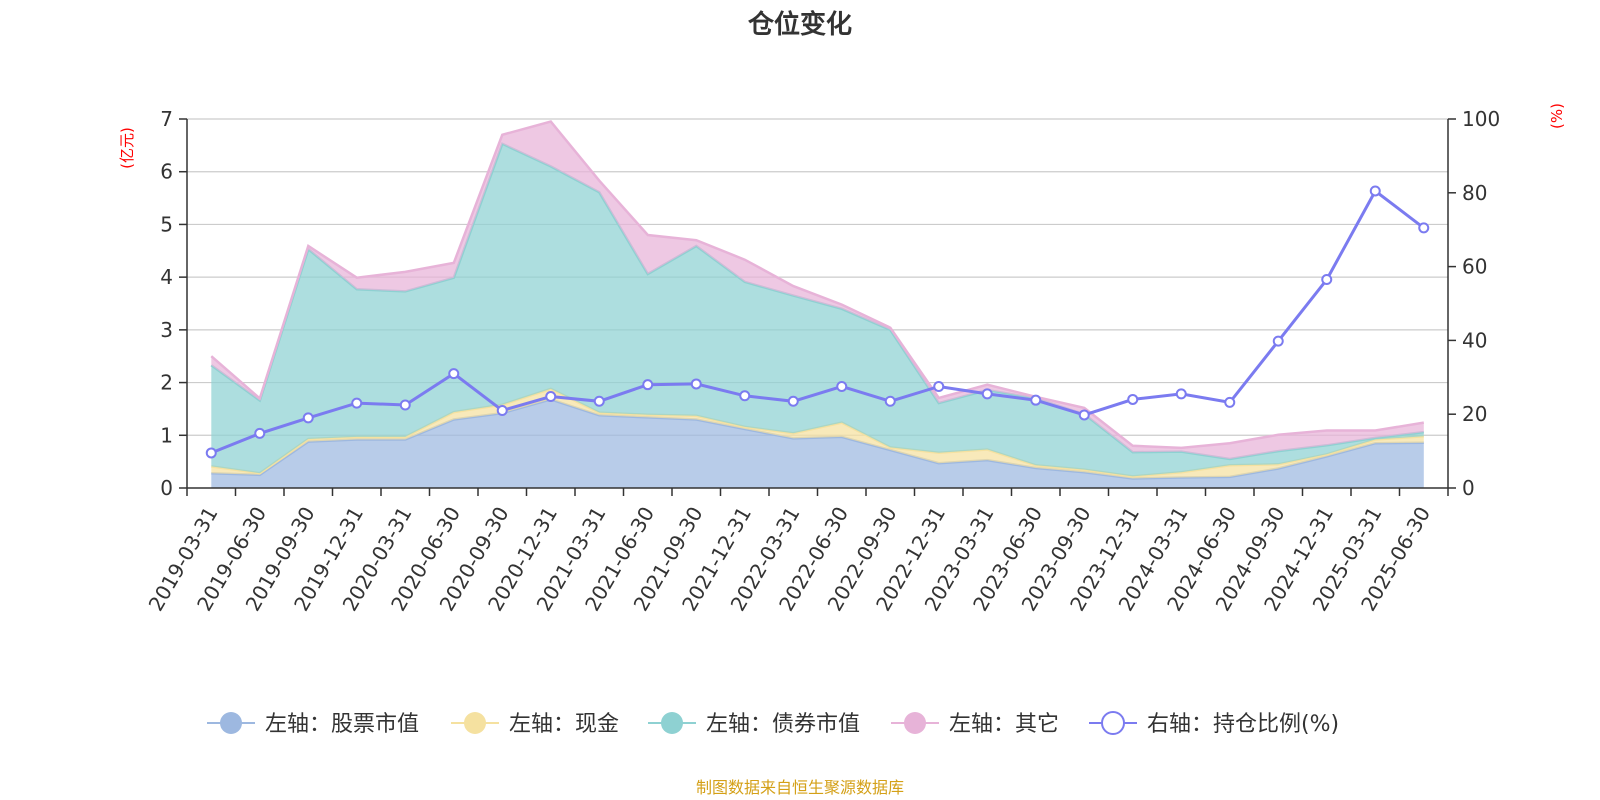 This screenshot has height=800, width=1600. What do you see at coordinates (166, 488) in the screenshot?
I see `left-tick-label: 0` at bounding box center [166, 488].